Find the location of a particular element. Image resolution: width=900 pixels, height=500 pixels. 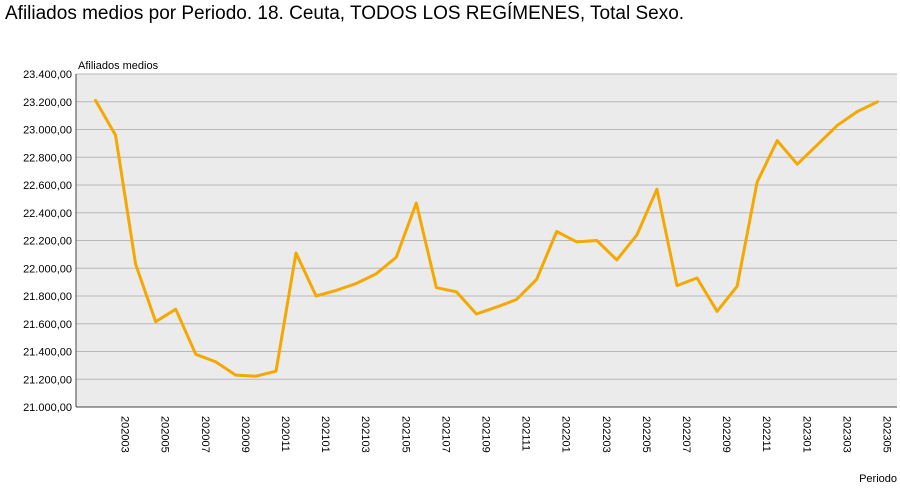

y-tick-label: 22.200,00 is located at coordinates (47, 242).